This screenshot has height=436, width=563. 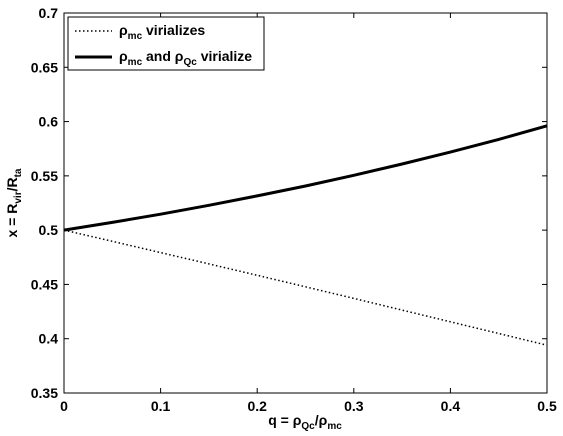 I want to click on x-tick-label: 0, so click(x=64, y=406).